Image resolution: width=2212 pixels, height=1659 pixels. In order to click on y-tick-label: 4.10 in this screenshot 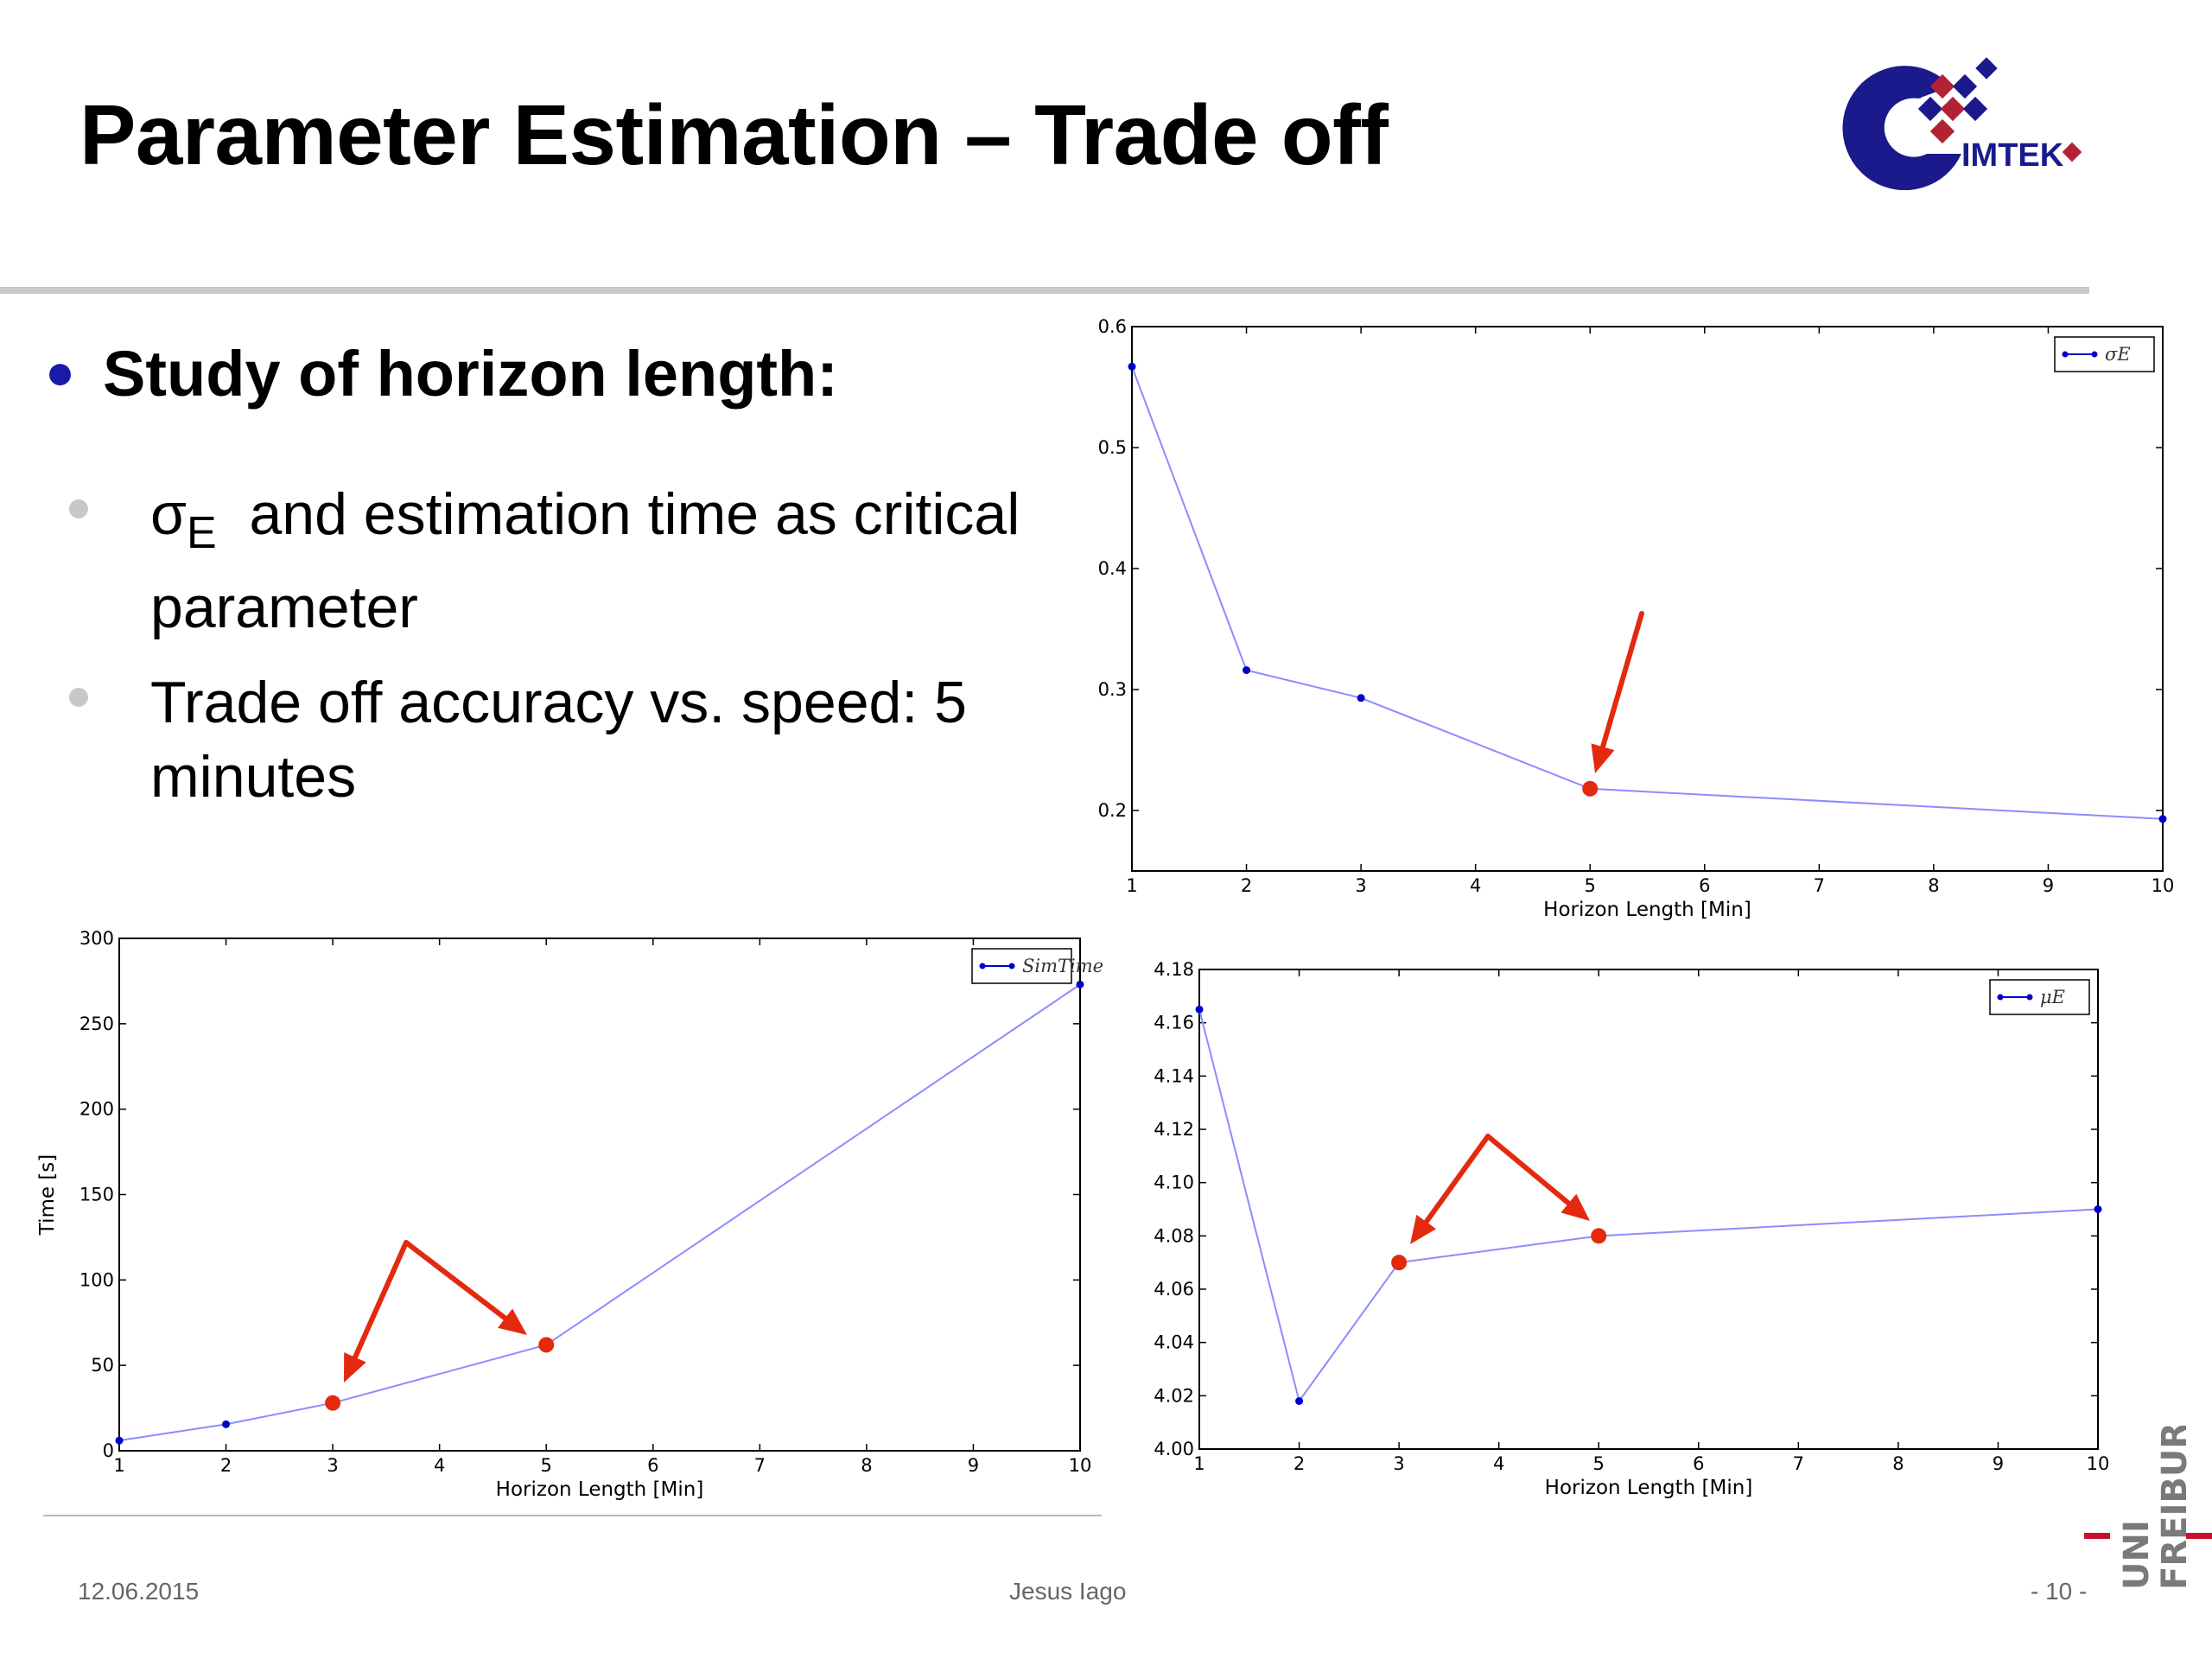, I will do `click(1174, 1183)`.